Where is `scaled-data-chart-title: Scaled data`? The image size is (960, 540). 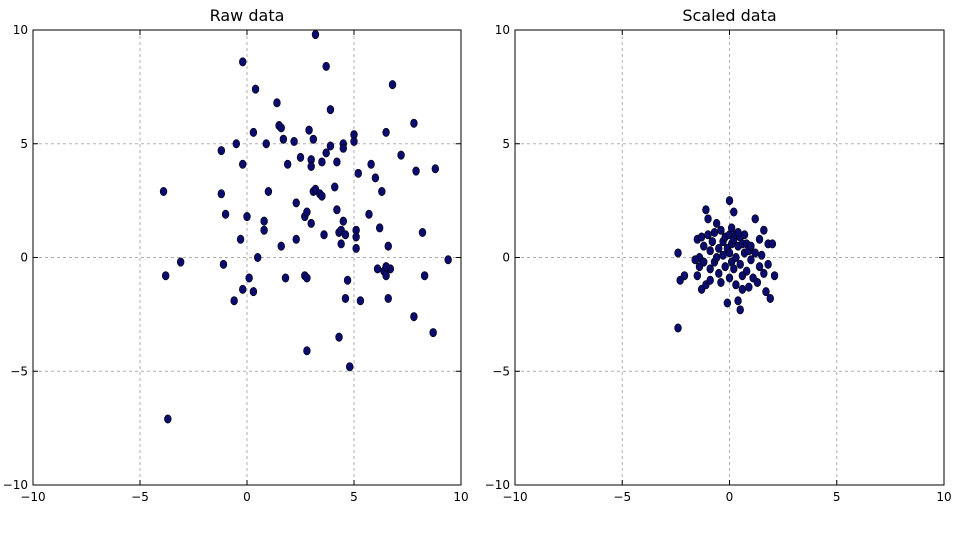
scaled-data-chart-title: Scaled data is located at coordinates (729, 15).